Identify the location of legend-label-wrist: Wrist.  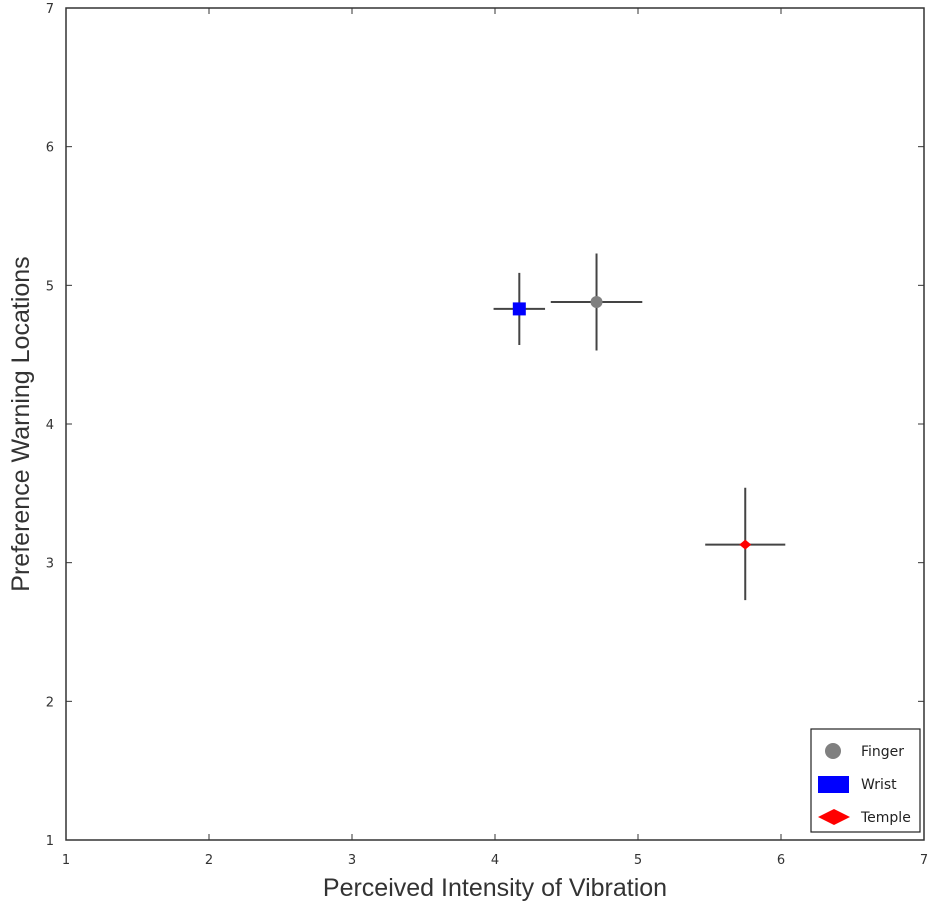
(879, 785).